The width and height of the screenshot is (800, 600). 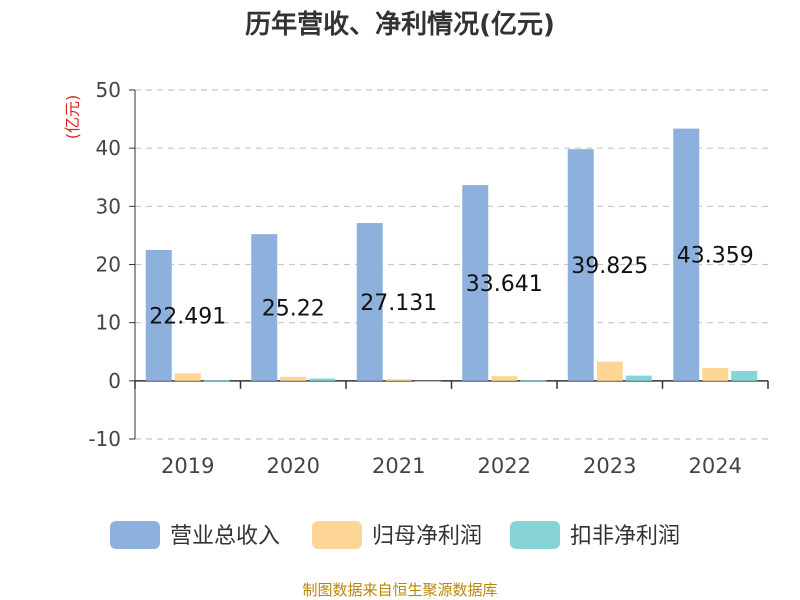 What do you see at coordinates (398, 466) in the screenshot?
I see `x-tick-label: 2021` at bounding box center [398, 466].